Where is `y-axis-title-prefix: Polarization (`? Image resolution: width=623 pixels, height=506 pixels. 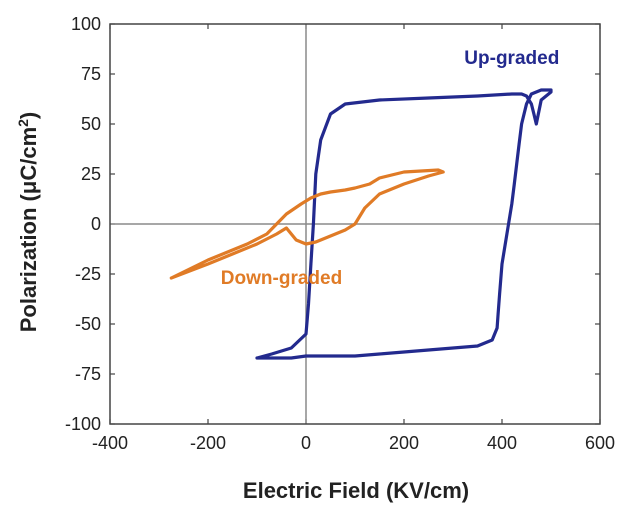
y-axis-title-prefix: Polarization ( is located at coordinates (28, 262).